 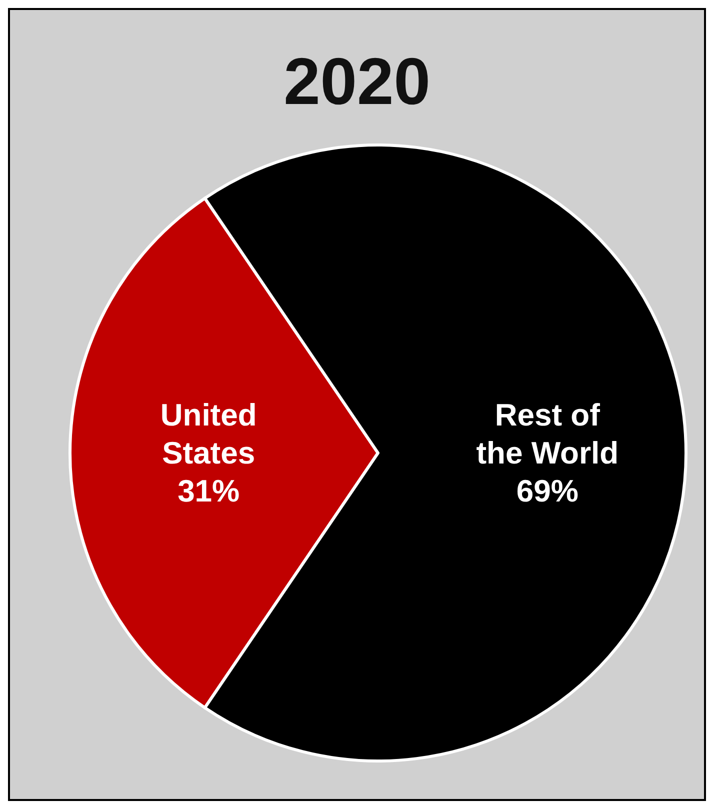 What do you see at coordinates (547, 491) in the screenshot?
I see `data-label: 69%` at bounding box center [547, 491].